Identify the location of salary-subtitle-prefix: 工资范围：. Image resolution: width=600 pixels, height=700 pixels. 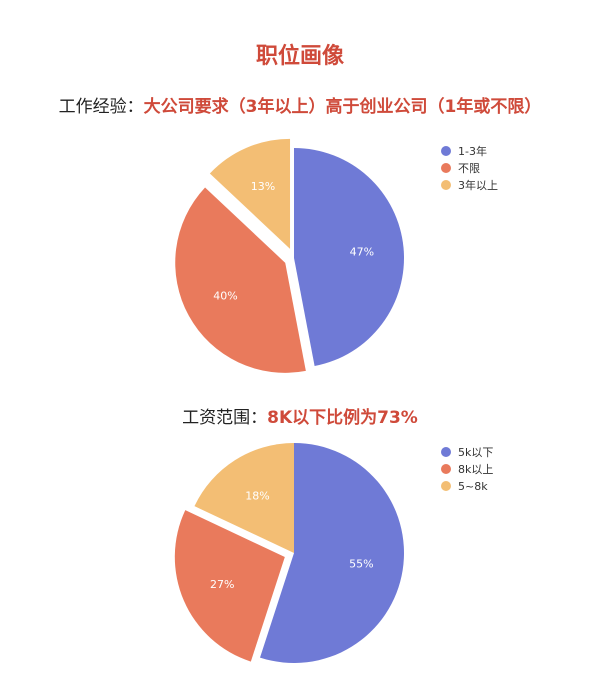
(225, 418).